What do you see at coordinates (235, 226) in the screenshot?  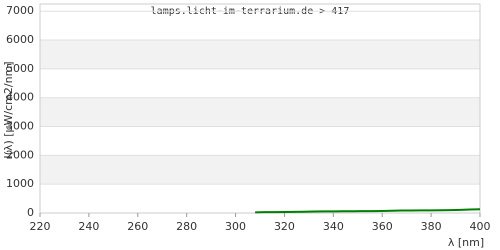 I see `x-tick-label: 300` at bounding box center [235, 226].